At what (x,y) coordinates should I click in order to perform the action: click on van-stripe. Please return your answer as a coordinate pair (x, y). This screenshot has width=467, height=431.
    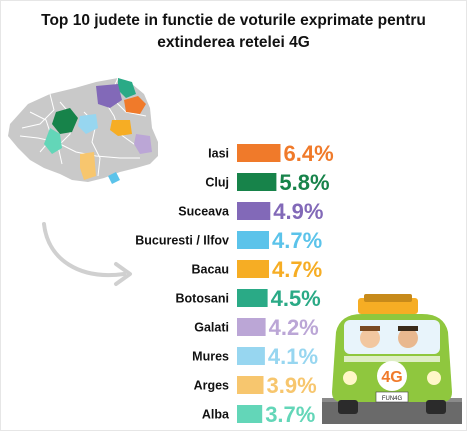
    Looking at the image, I should click on (392, 359).